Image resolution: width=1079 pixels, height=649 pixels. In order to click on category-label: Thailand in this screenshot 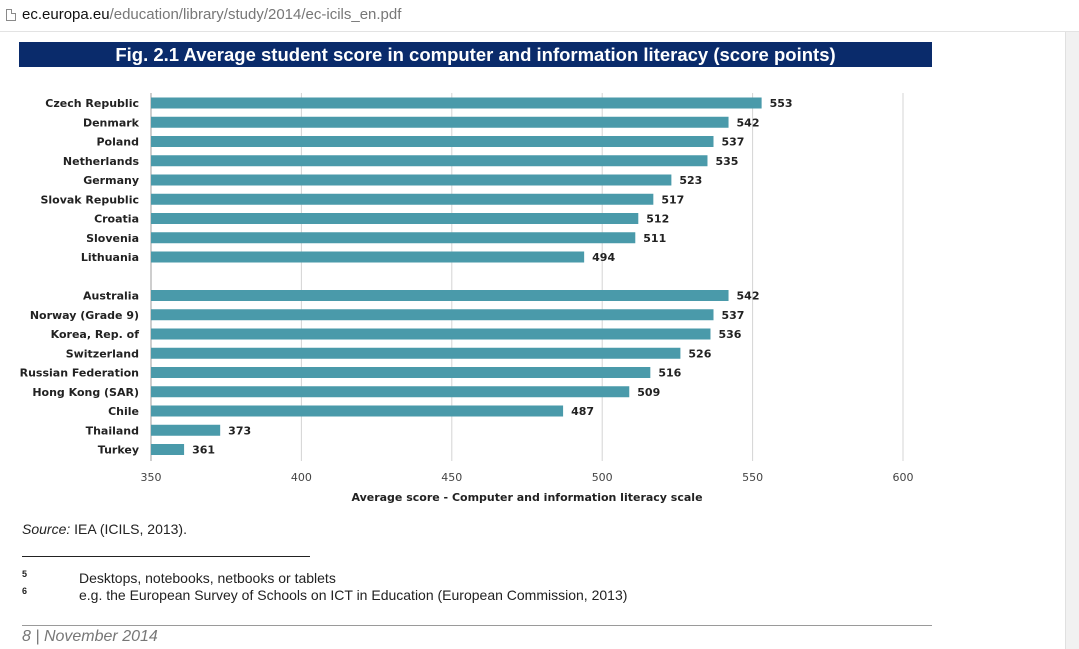, I will do `click(112, 430)`.